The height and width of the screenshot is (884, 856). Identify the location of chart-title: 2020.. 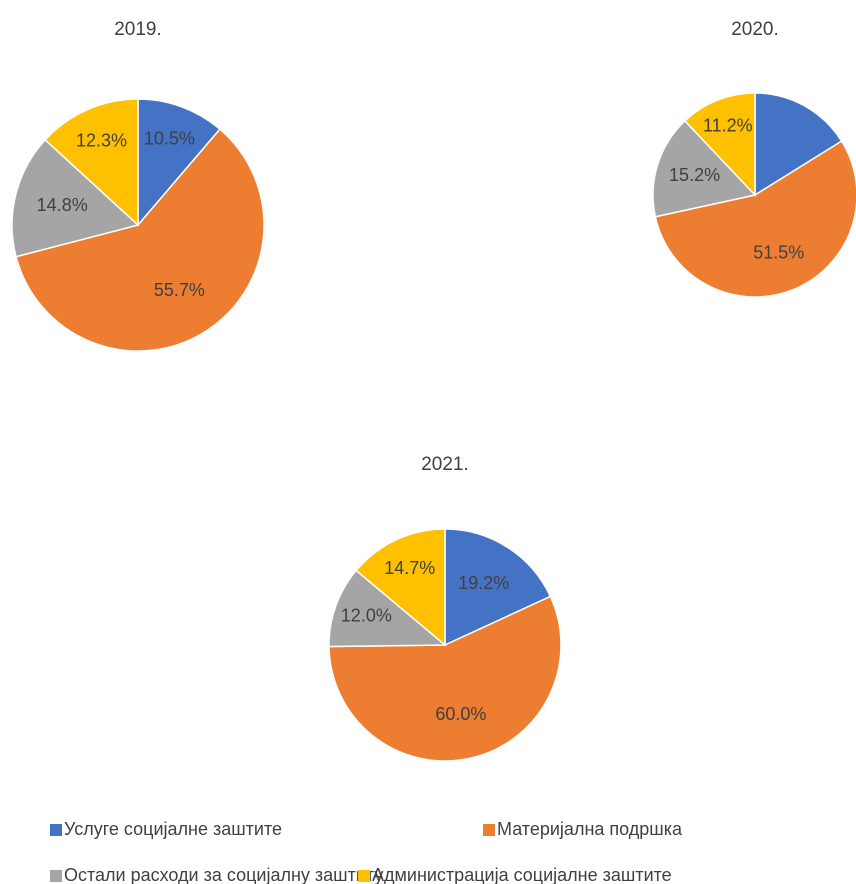
(755, 29).